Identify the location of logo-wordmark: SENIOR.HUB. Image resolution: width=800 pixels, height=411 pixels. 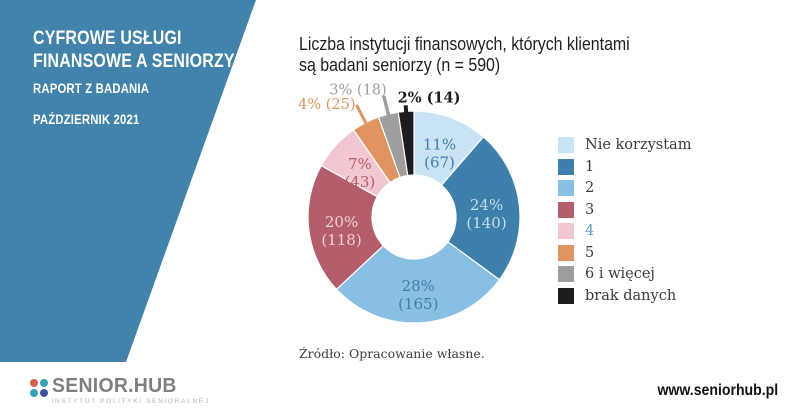
(114, 386).